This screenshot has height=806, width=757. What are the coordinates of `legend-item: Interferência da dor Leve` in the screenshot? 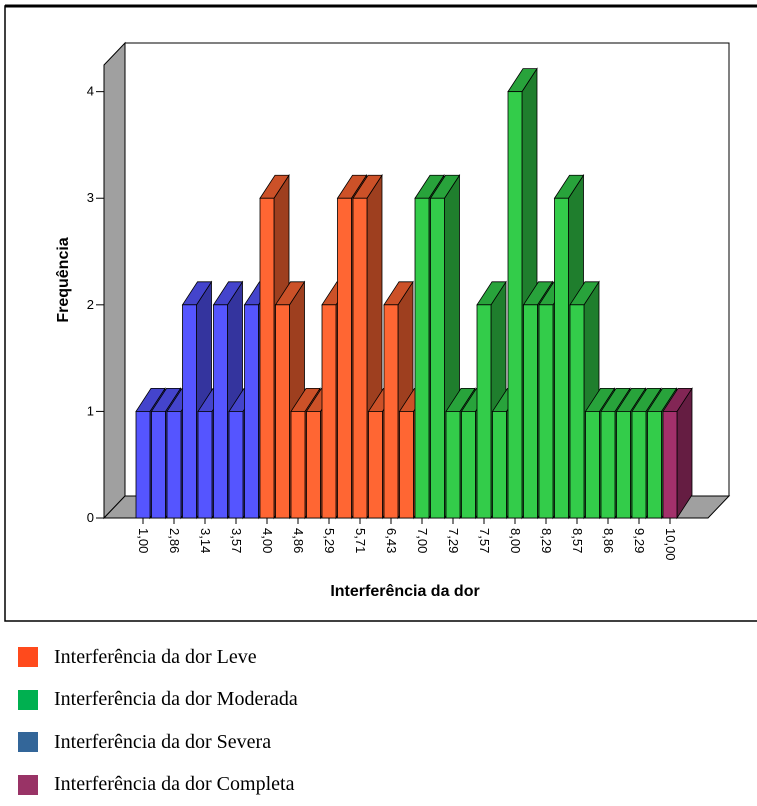 It's located at (158, 657).